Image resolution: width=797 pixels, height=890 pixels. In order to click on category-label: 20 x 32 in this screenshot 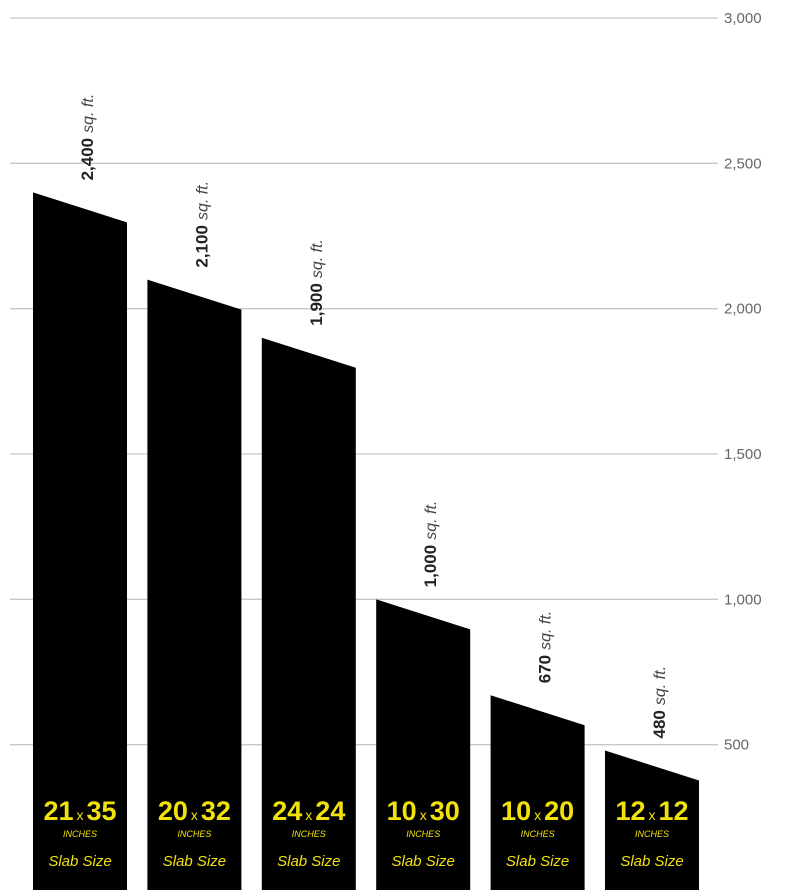, I will do `click(194, 811)`.